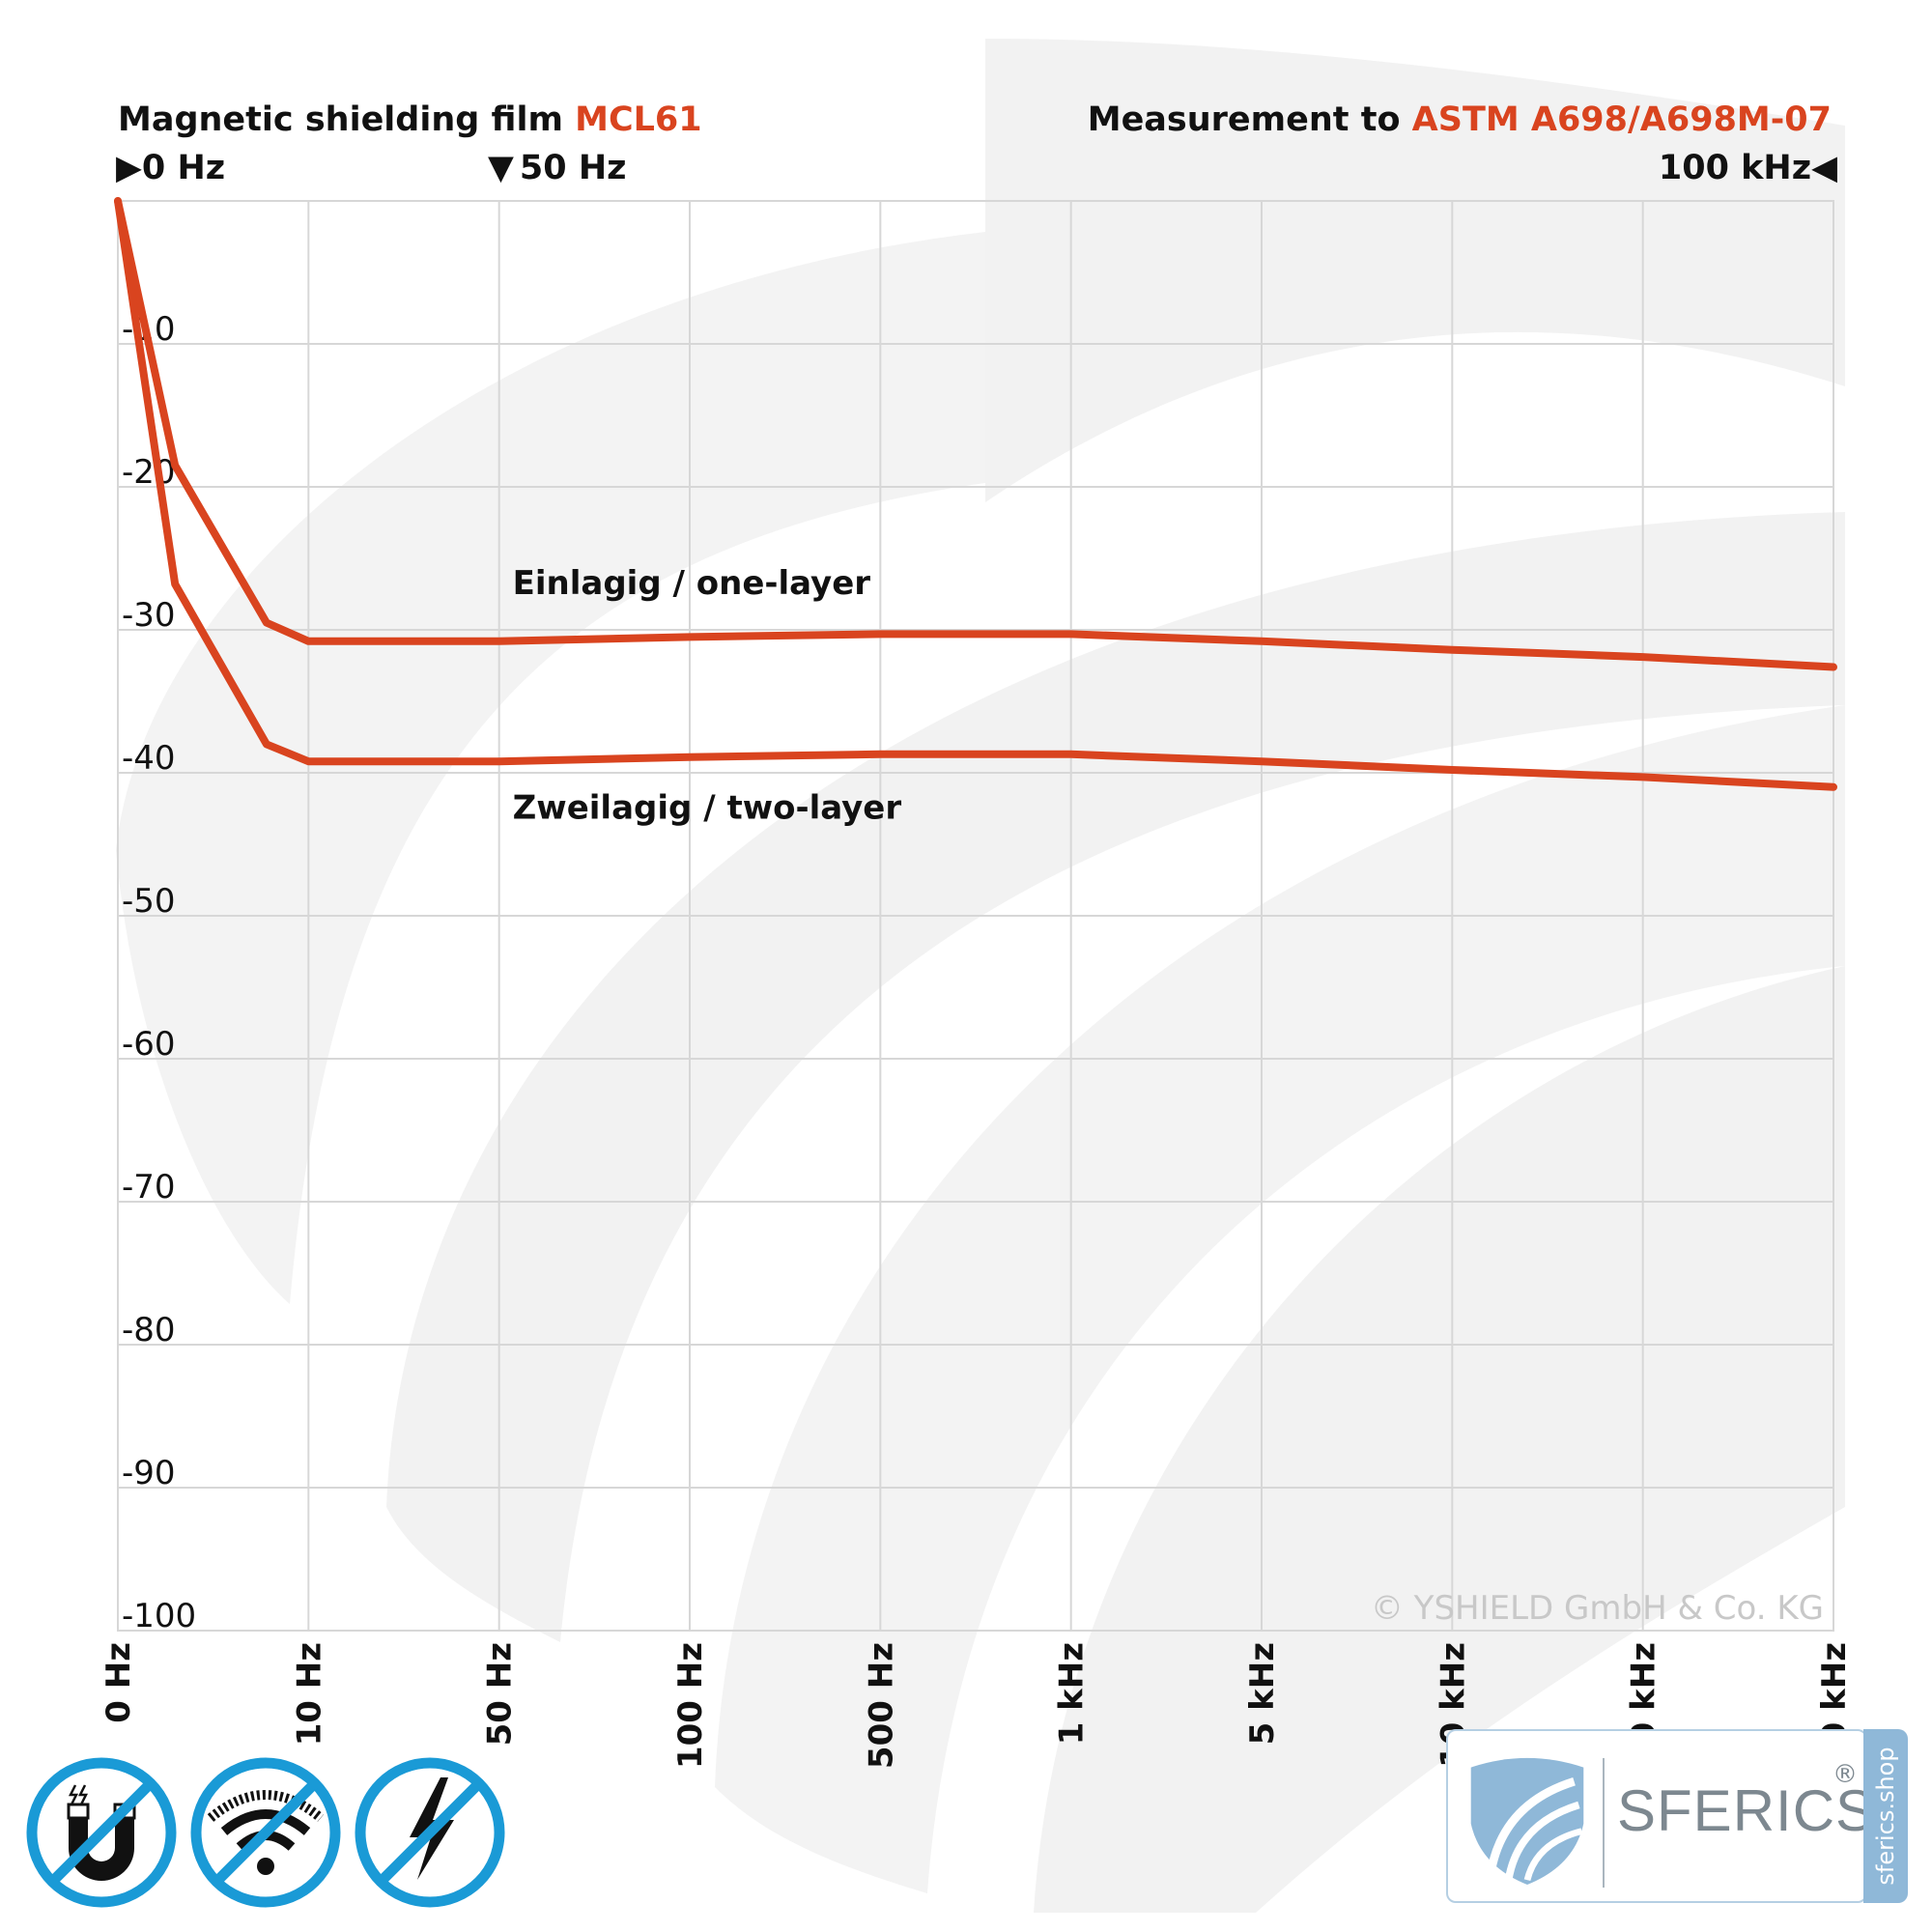  What do you see at coordinates (573, 168) in the screenshot?
I see `marker-mid-label: 50 Hz` at bounding box center [573, 168].